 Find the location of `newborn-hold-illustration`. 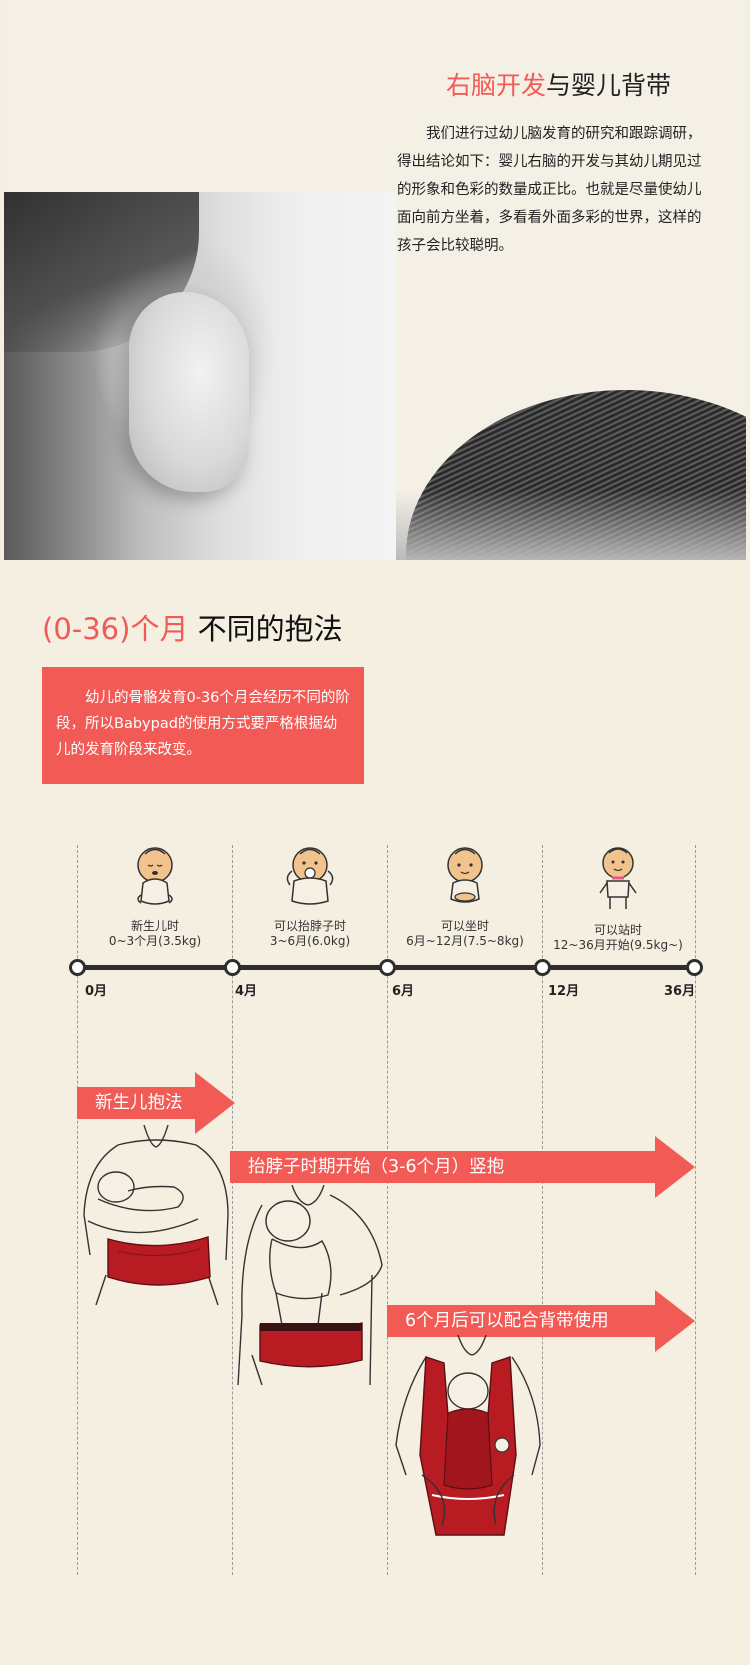

newborn-hold-illustration is located at coordinates (156, 1215).